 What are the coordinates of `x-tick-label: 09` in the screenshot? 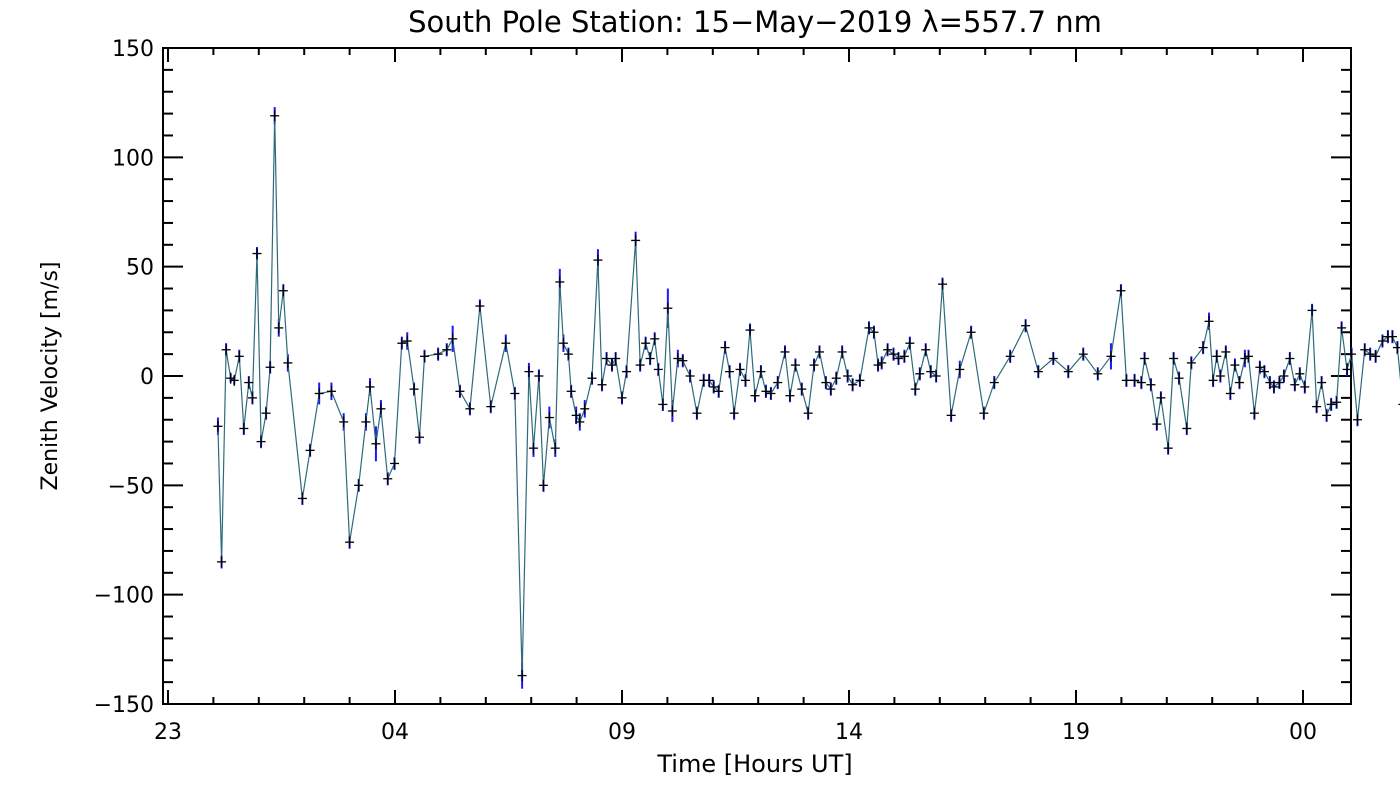 It's located at (622, 732).